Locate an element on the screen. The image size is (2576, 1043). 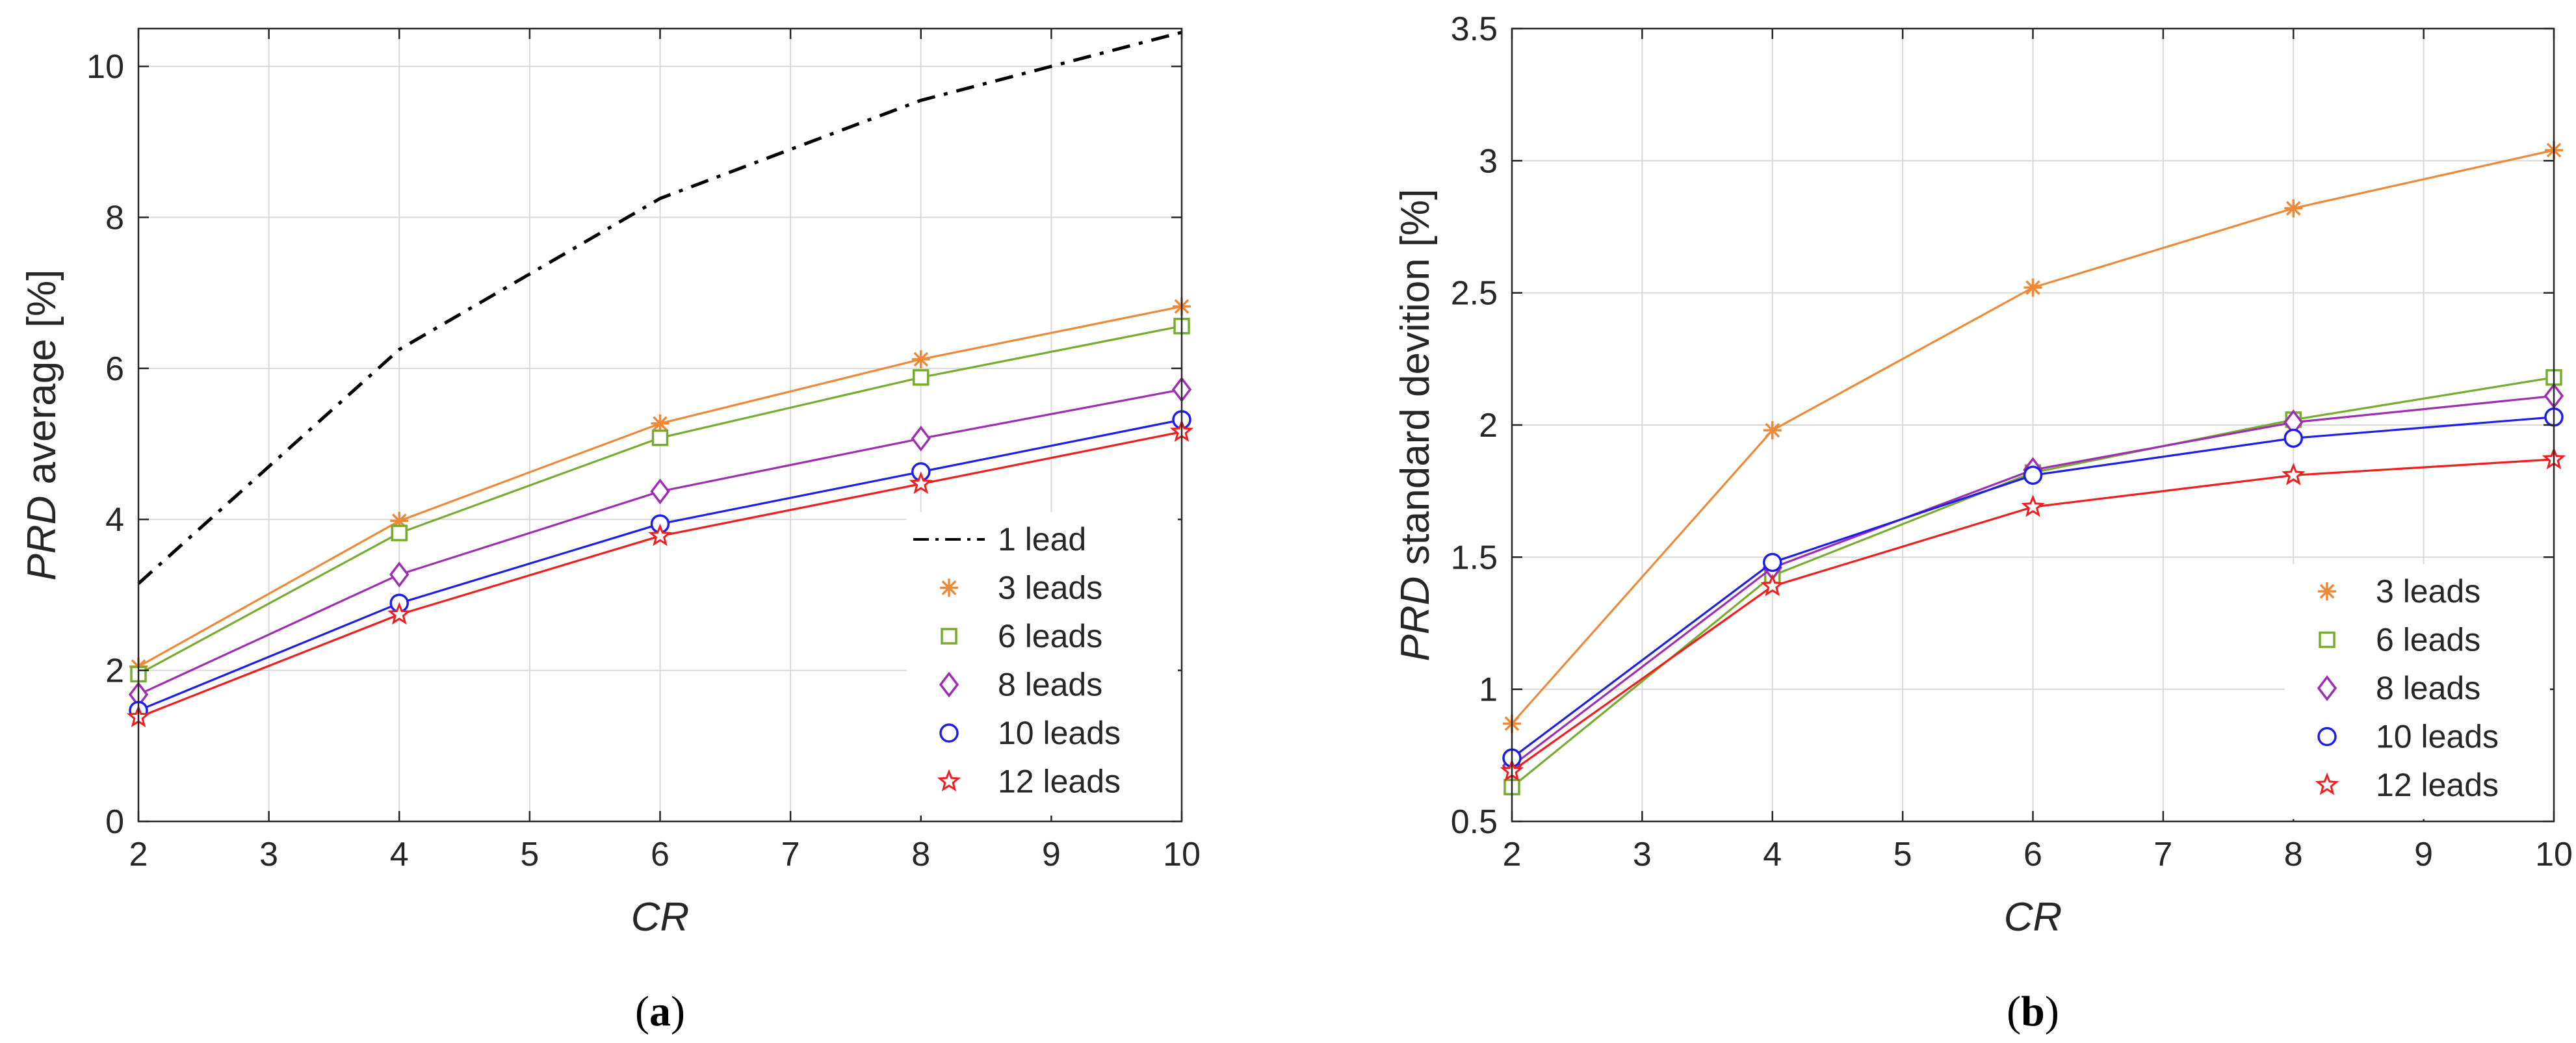
legend: 3 leads 6 leads 8 leads 10 leads 12 leads is located at coordinates (2417, 691).